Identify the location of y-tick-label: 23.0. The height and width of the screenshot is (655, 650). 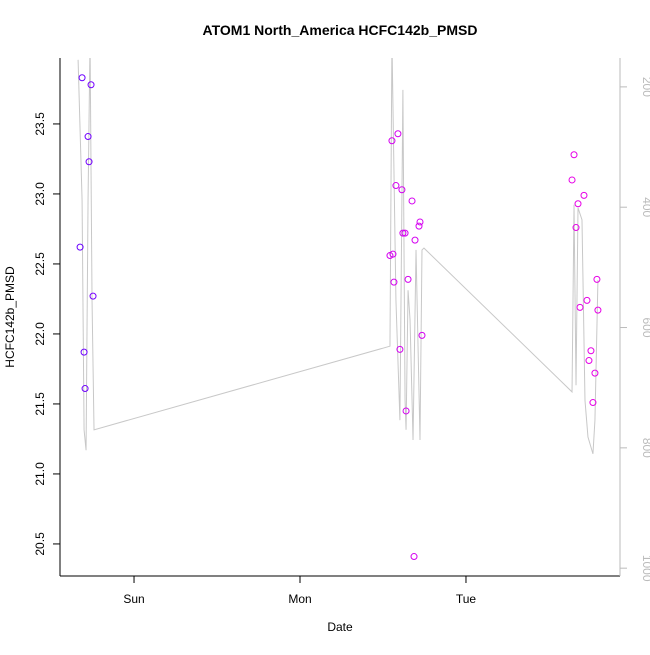
(40, 194).